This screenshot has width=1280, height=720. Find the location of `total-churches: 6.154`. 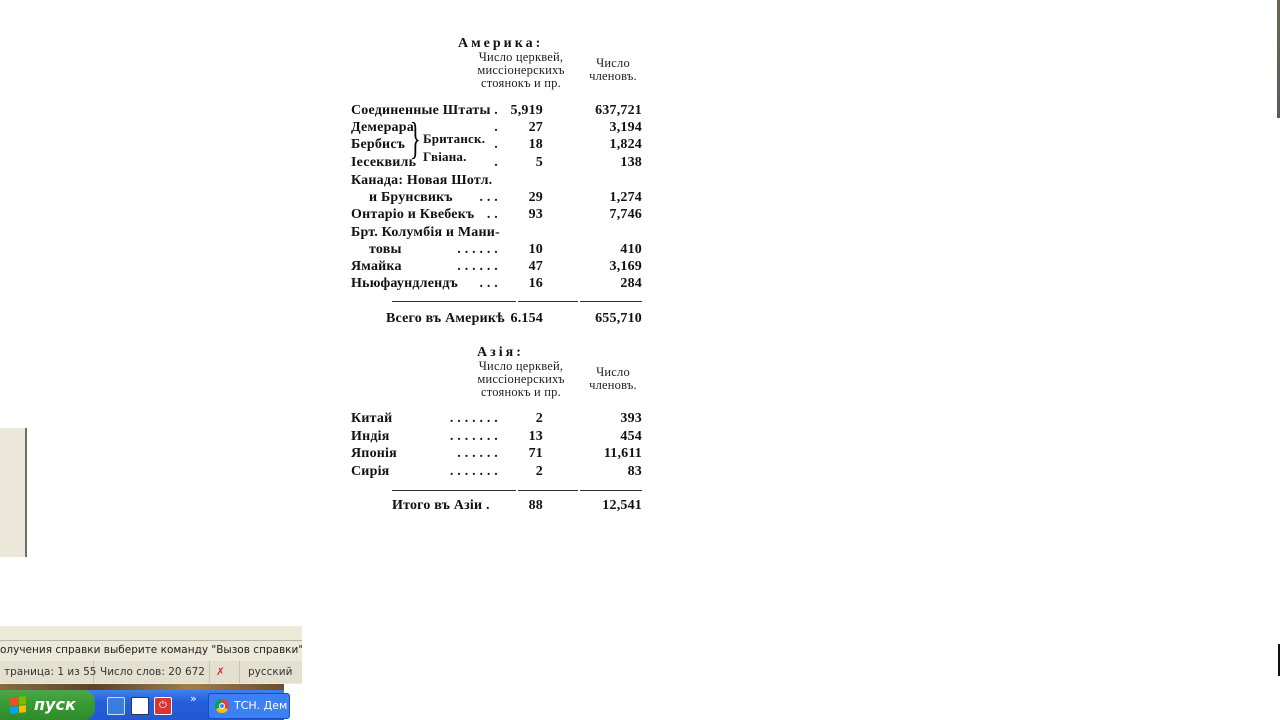

total-churches: 6.154 is located at coordinates (526, 318).